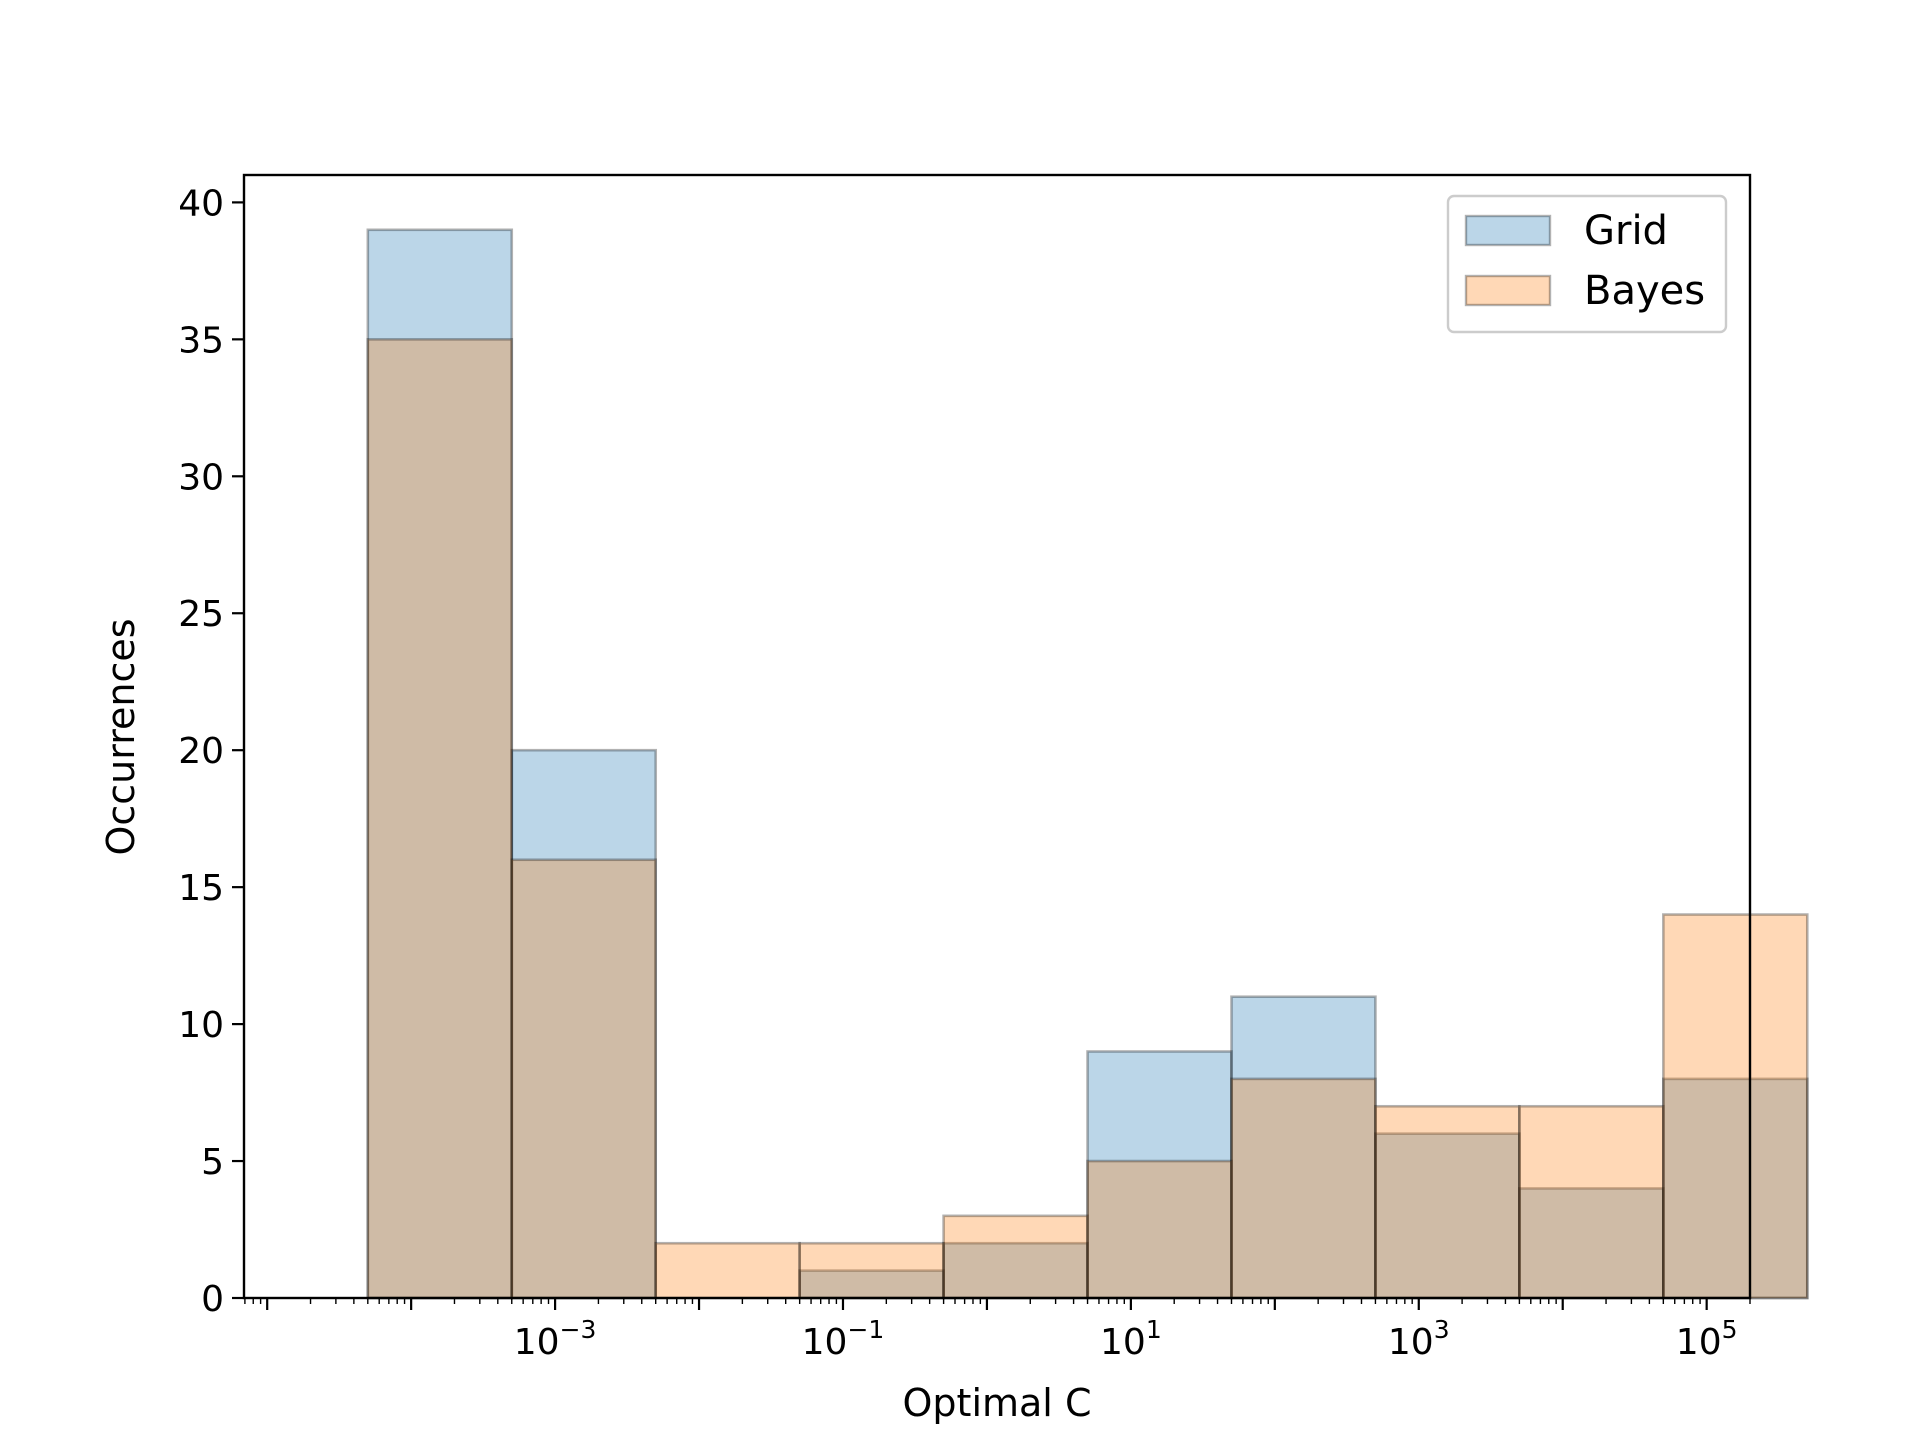 Image resolution: width=1920 pixels, height=1440 pixels. I want to click on y-tick-label: 40, so click(201, 203).